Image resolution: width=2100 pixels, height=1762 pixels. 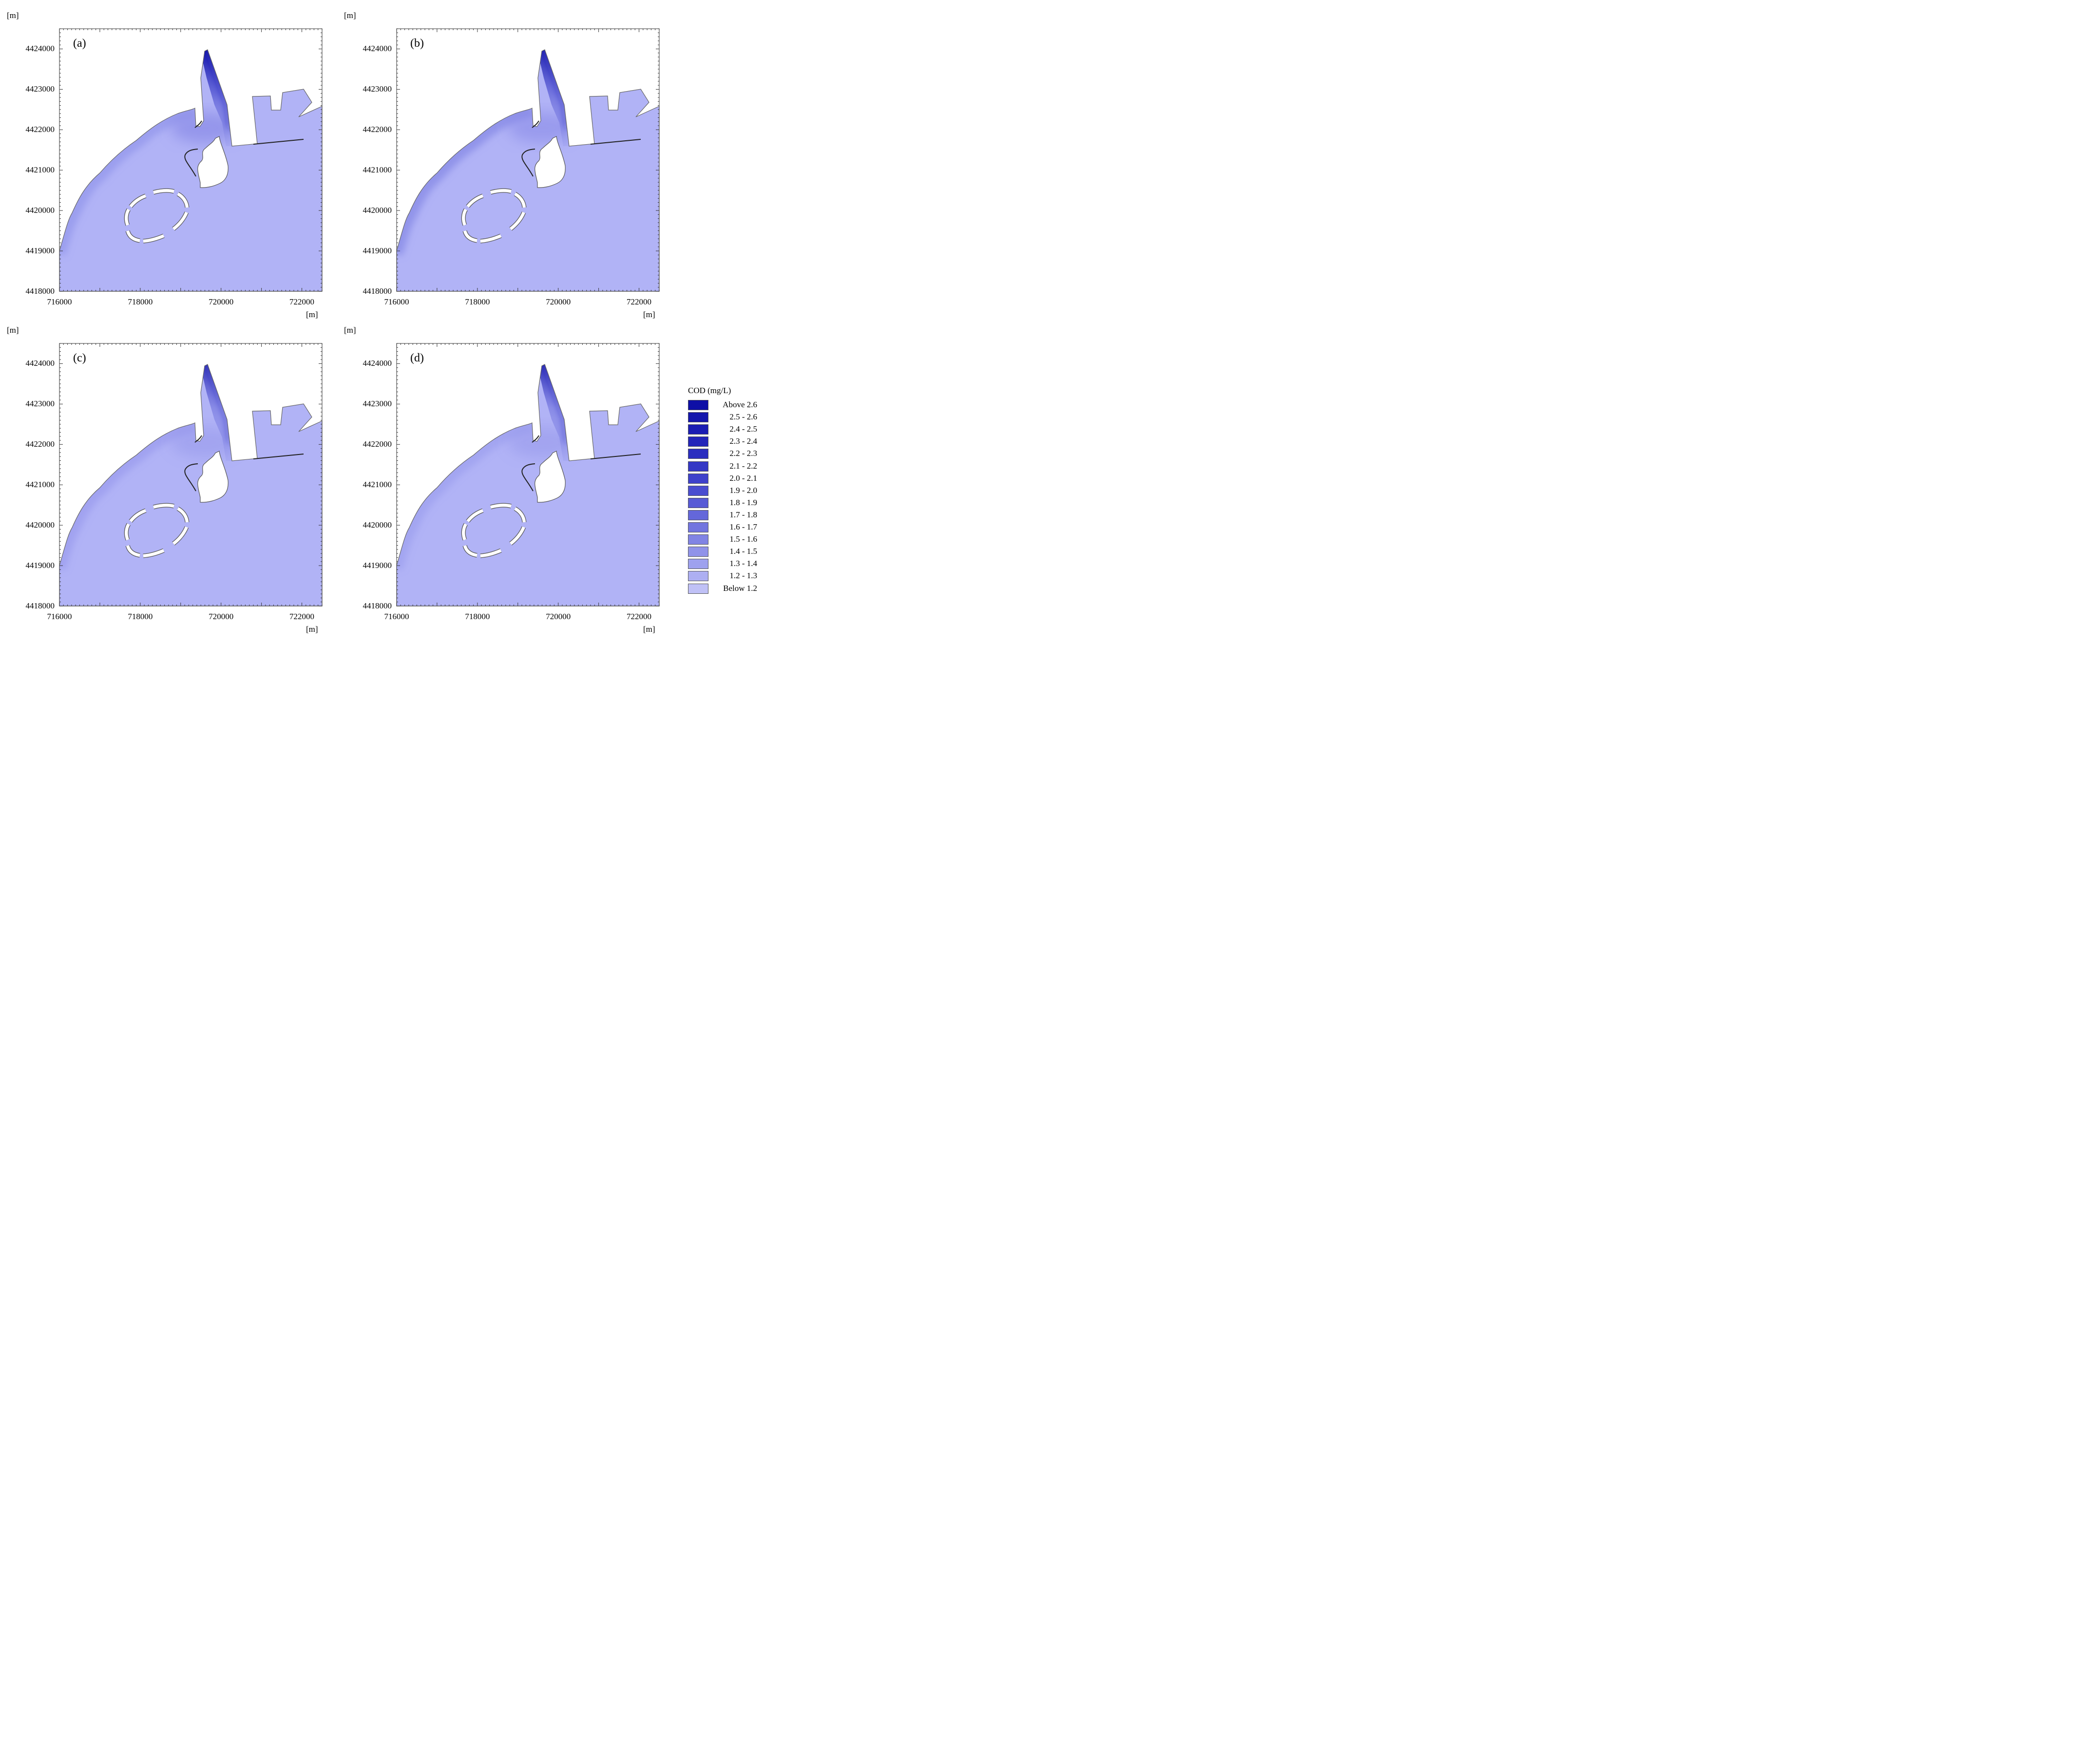 I want to click on legend-label: 1.5 - 1.6, so click(x=743, y=539).